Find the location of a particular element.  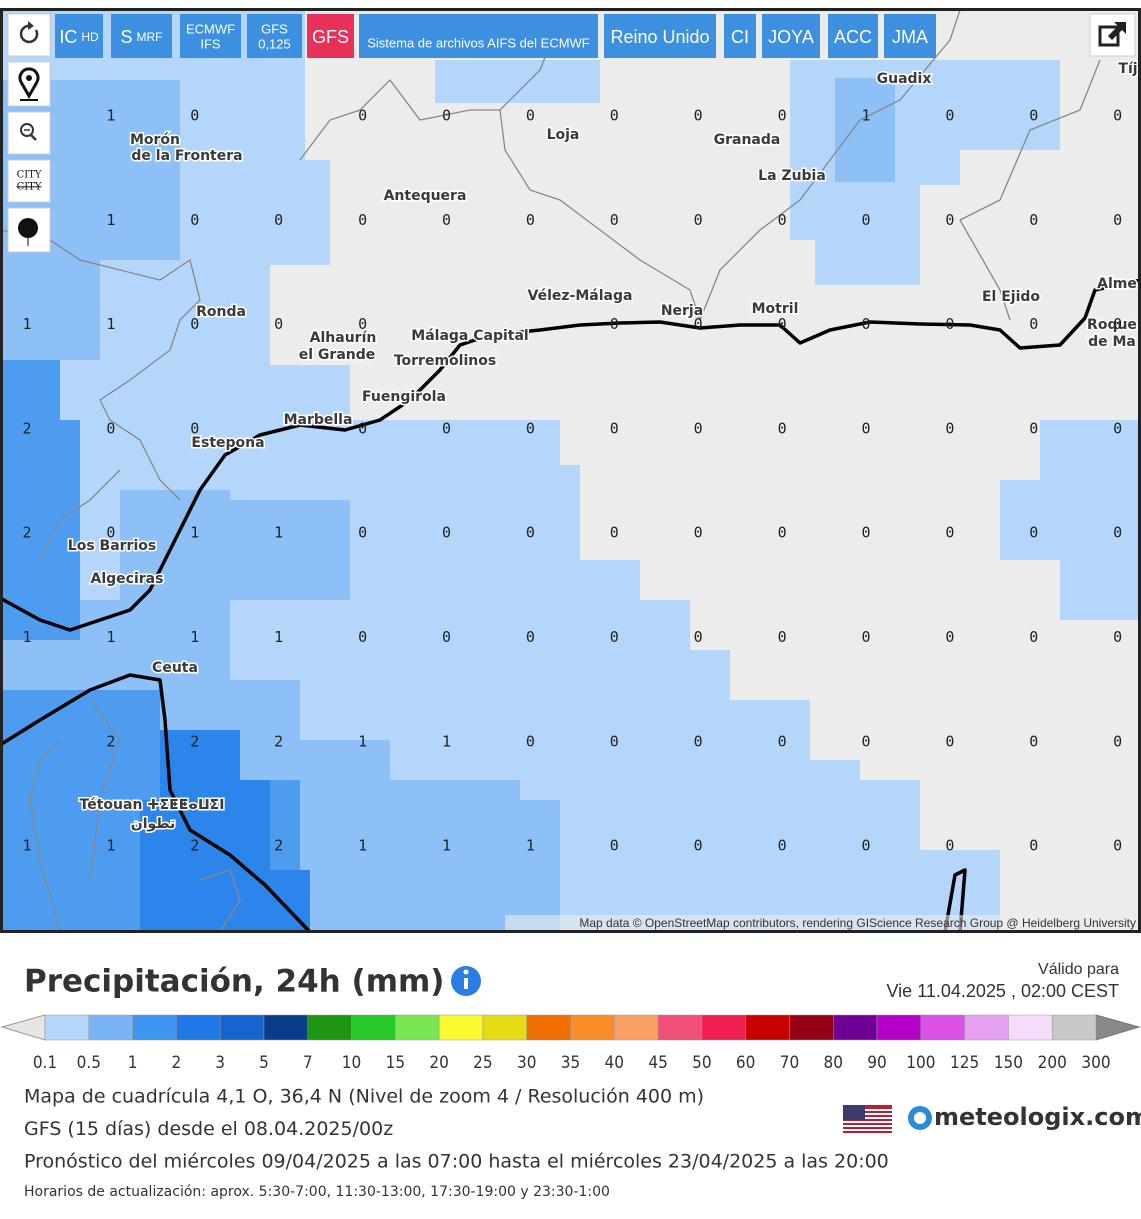

scale-label: 20 is located at coordinates (438, 1063).